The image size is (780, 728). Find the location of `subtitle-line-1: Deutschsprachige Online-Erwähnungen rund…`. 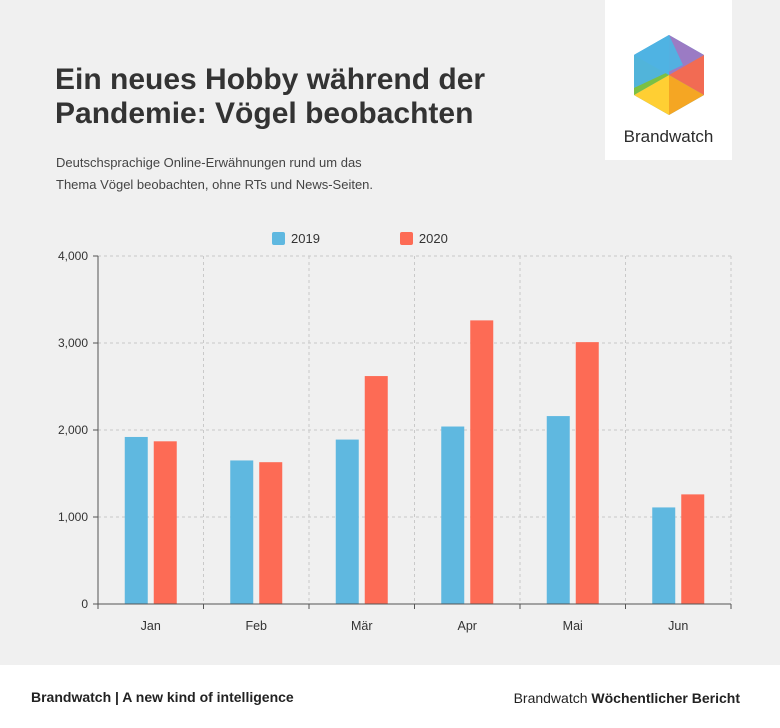

subtitle-line-1: Deutschsprachige Online-Erwähnungen rund… is located at coordinates (209, 162).